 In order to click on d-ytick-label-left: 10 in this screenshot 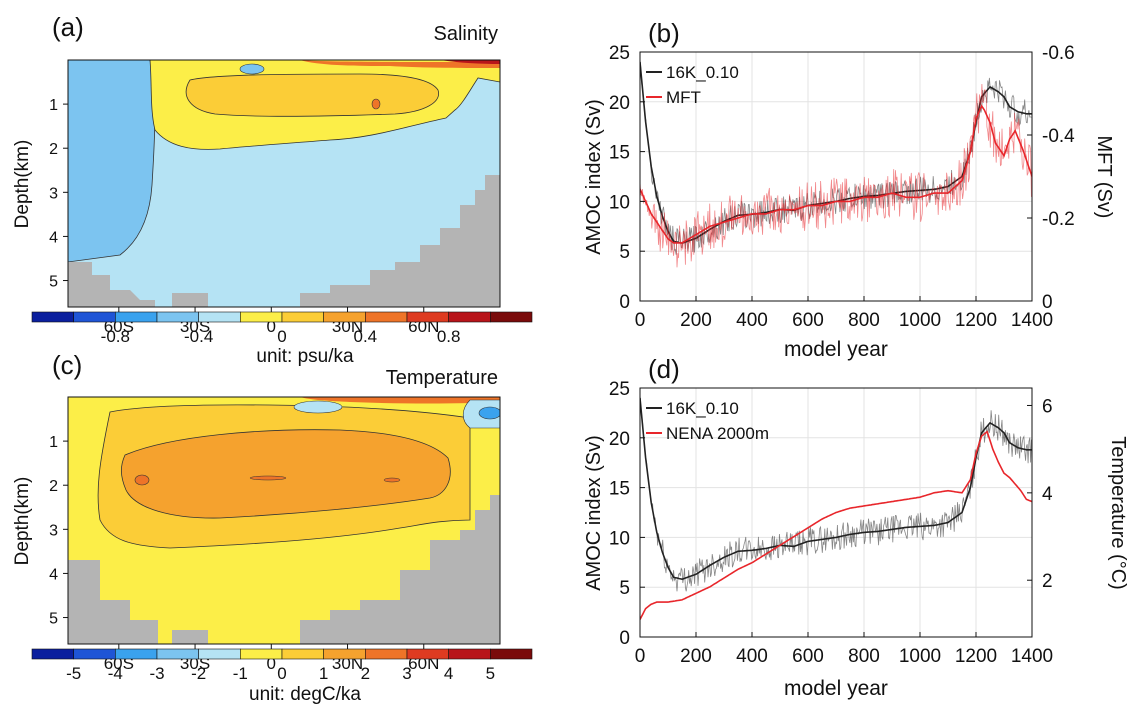, I will do `click(619, 538)`.